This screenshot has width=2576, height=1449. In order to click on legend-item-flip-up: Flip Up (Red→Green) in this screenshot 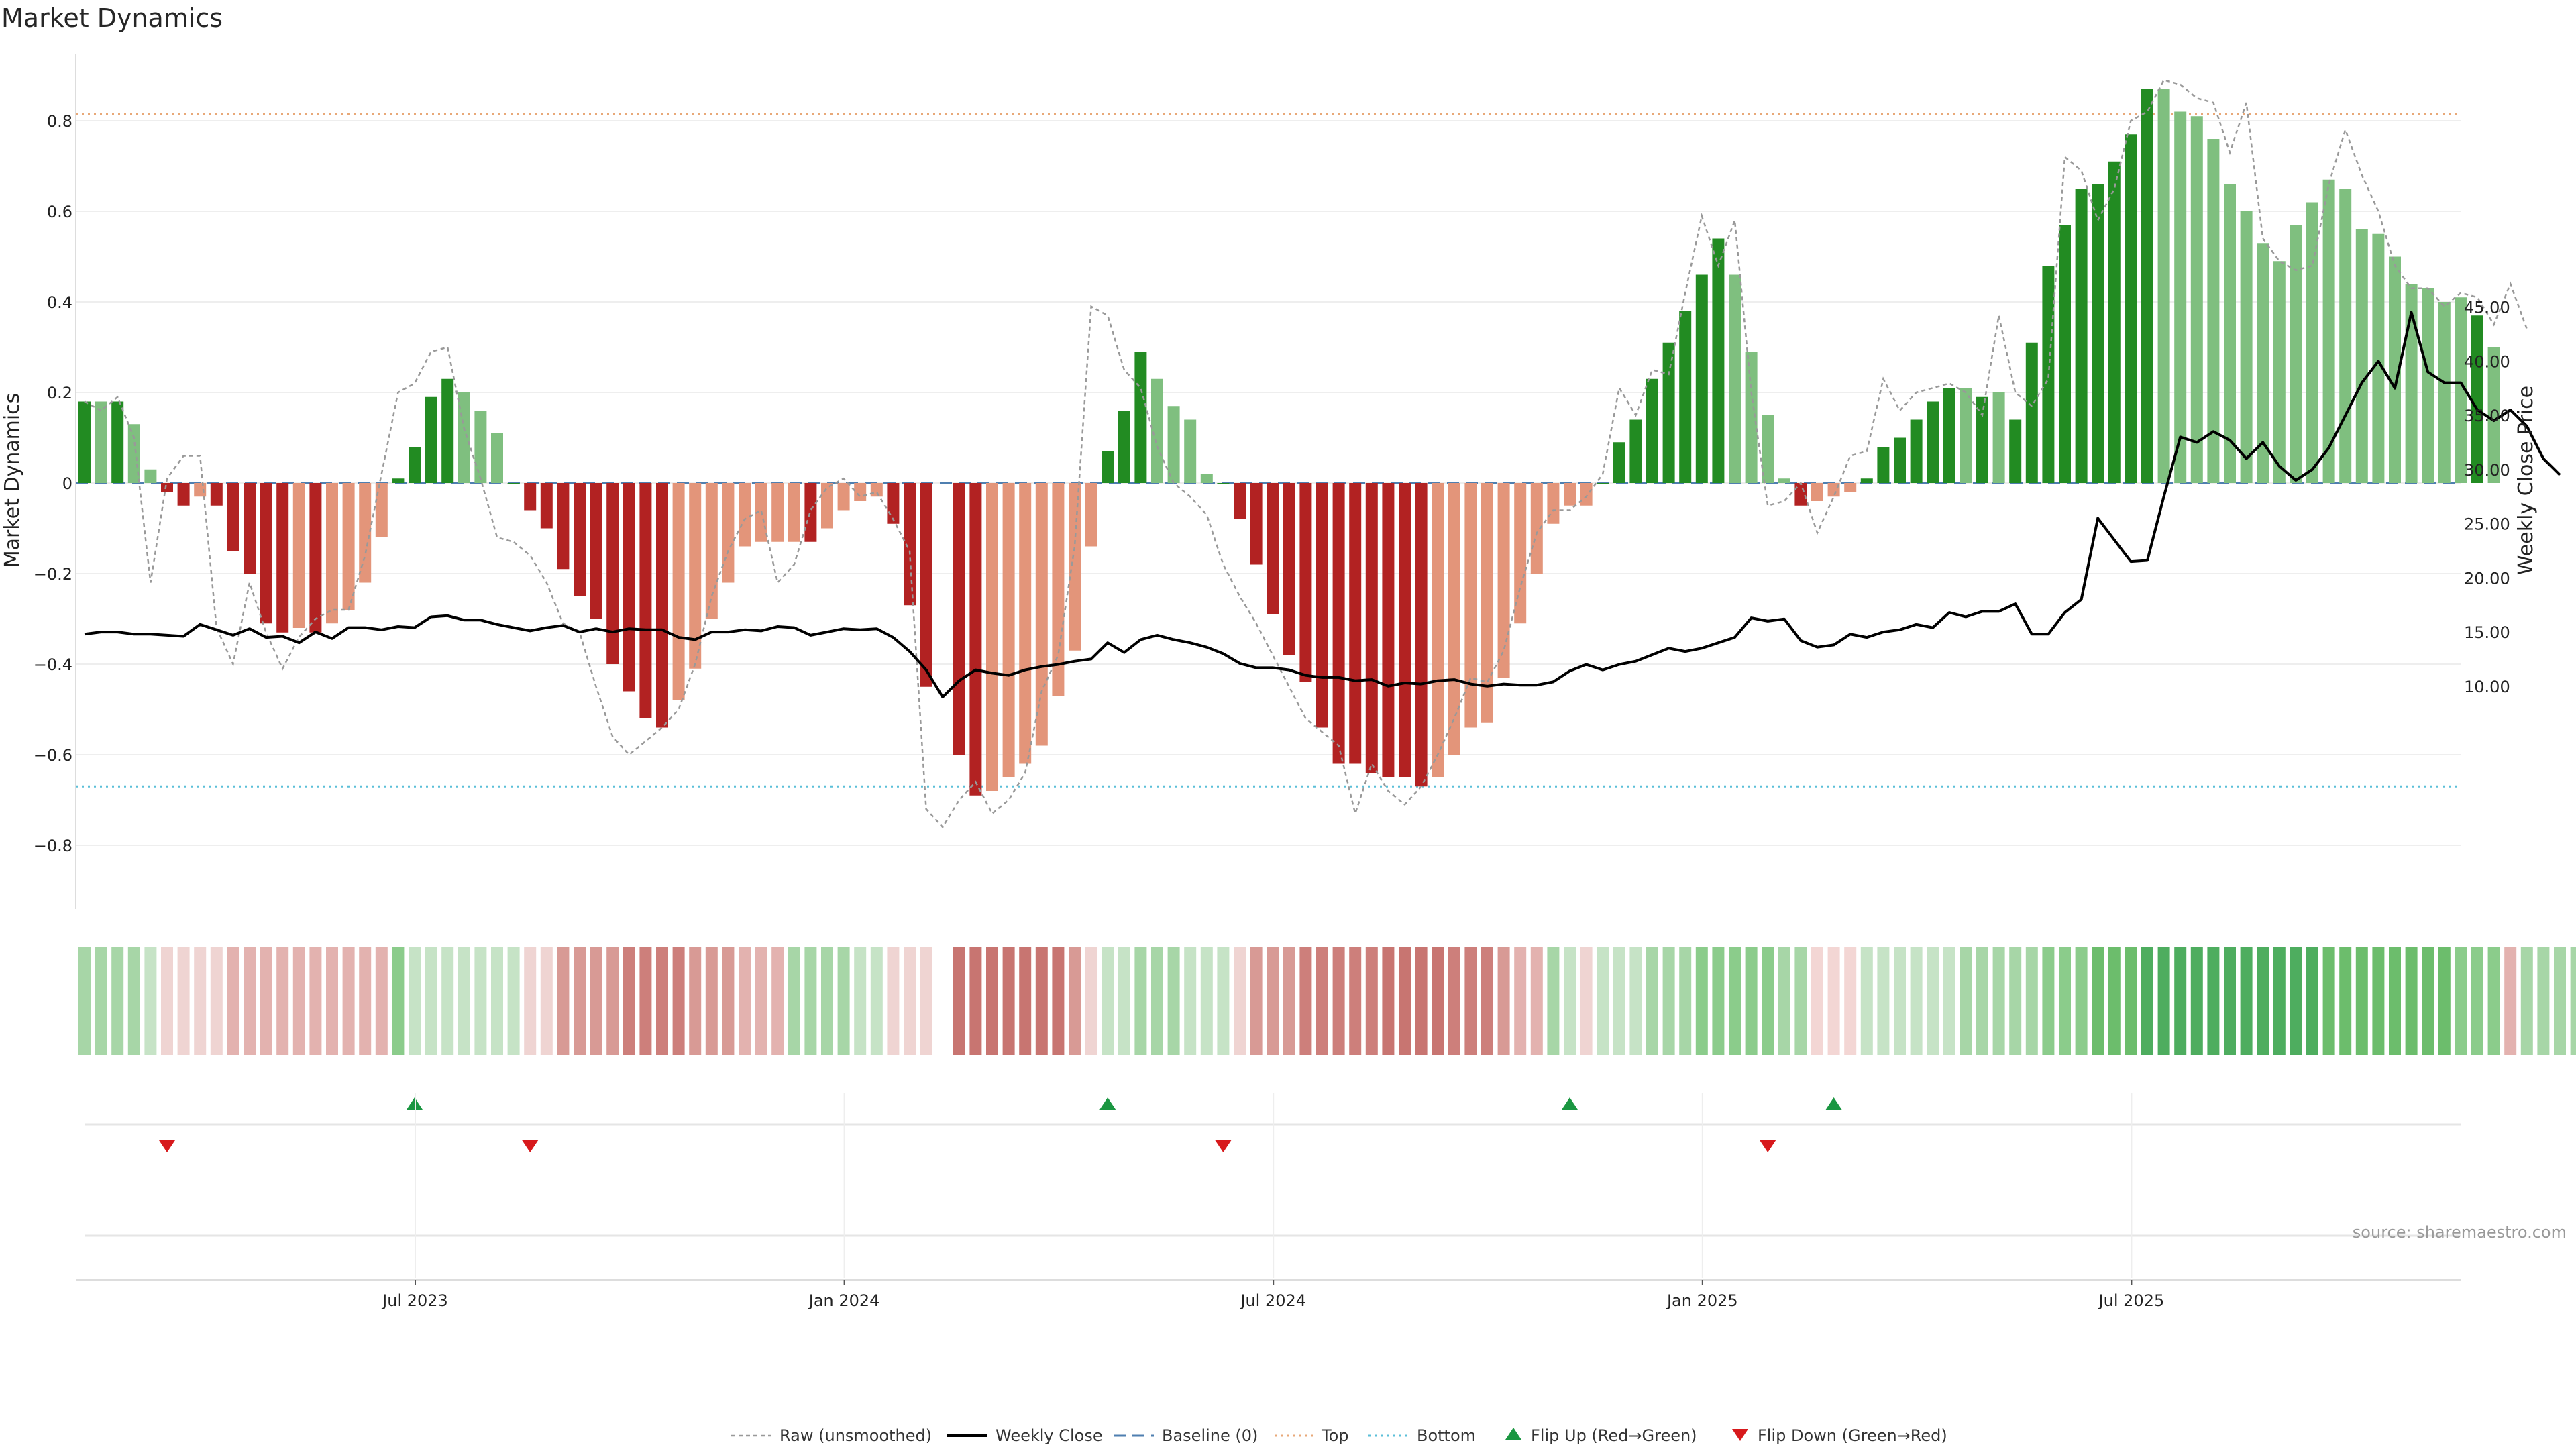, I will do `click(1601, 1435)`.